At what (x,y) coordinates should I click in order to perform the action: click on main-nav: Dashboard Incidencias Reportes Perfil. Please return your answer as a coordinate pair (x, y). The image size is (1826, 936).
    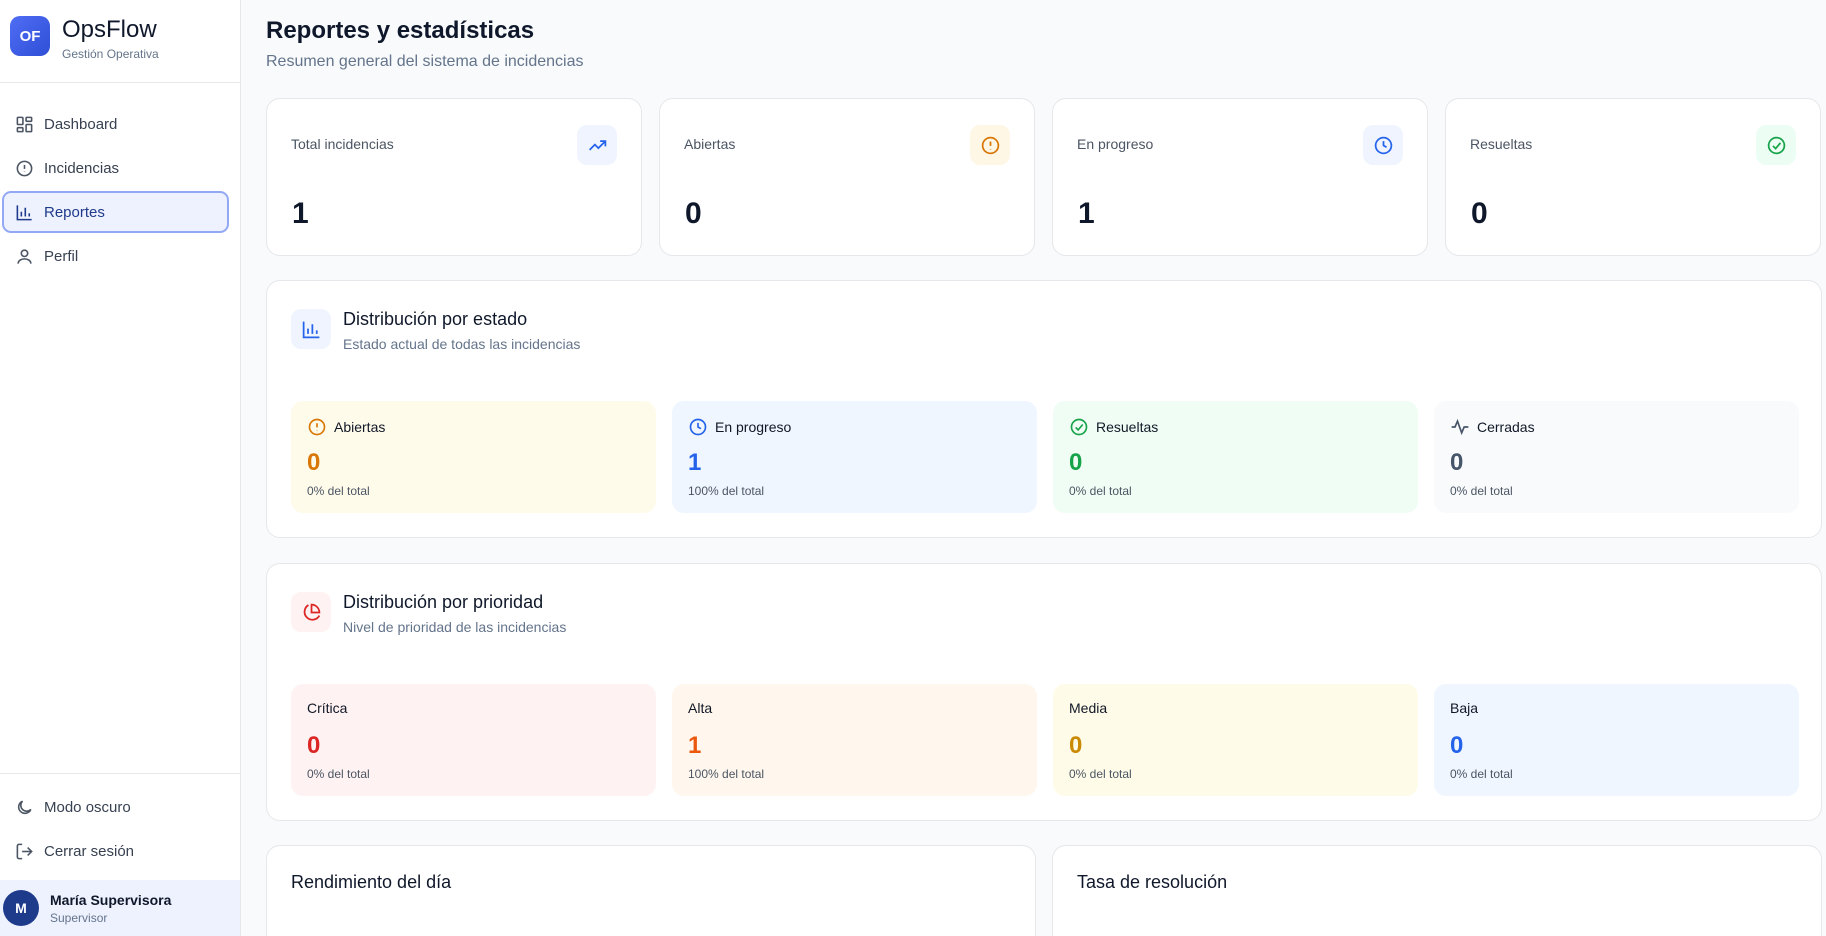
    Looking at the image, I should click on (120, 180).